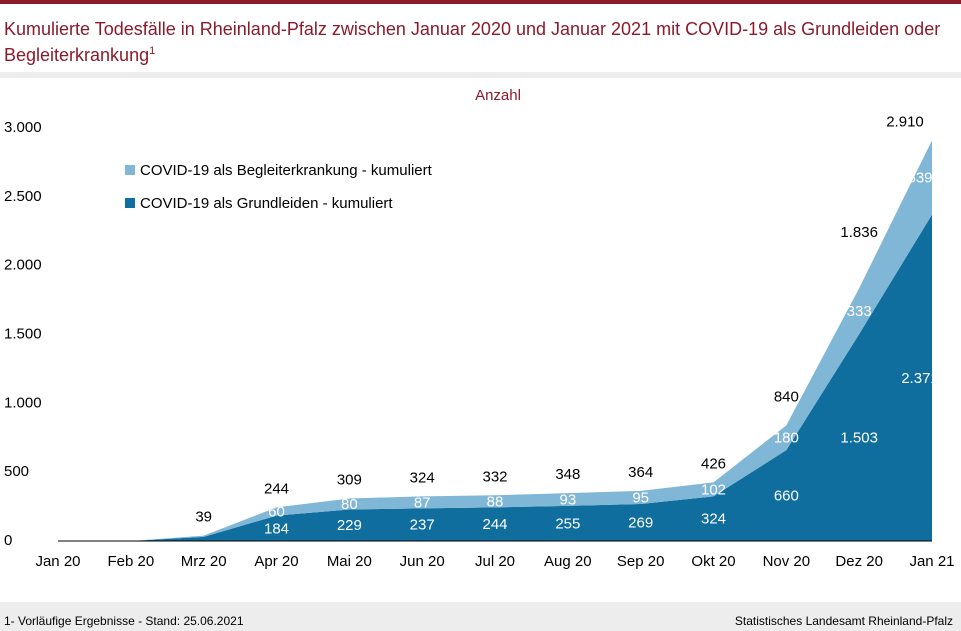 The width and height of the screenshot is (961, 631). What do you see at coordinates (204, 561) in the screenshot?
I see `x-tick-label: Mrz 20` at bounding box center [204, 561].